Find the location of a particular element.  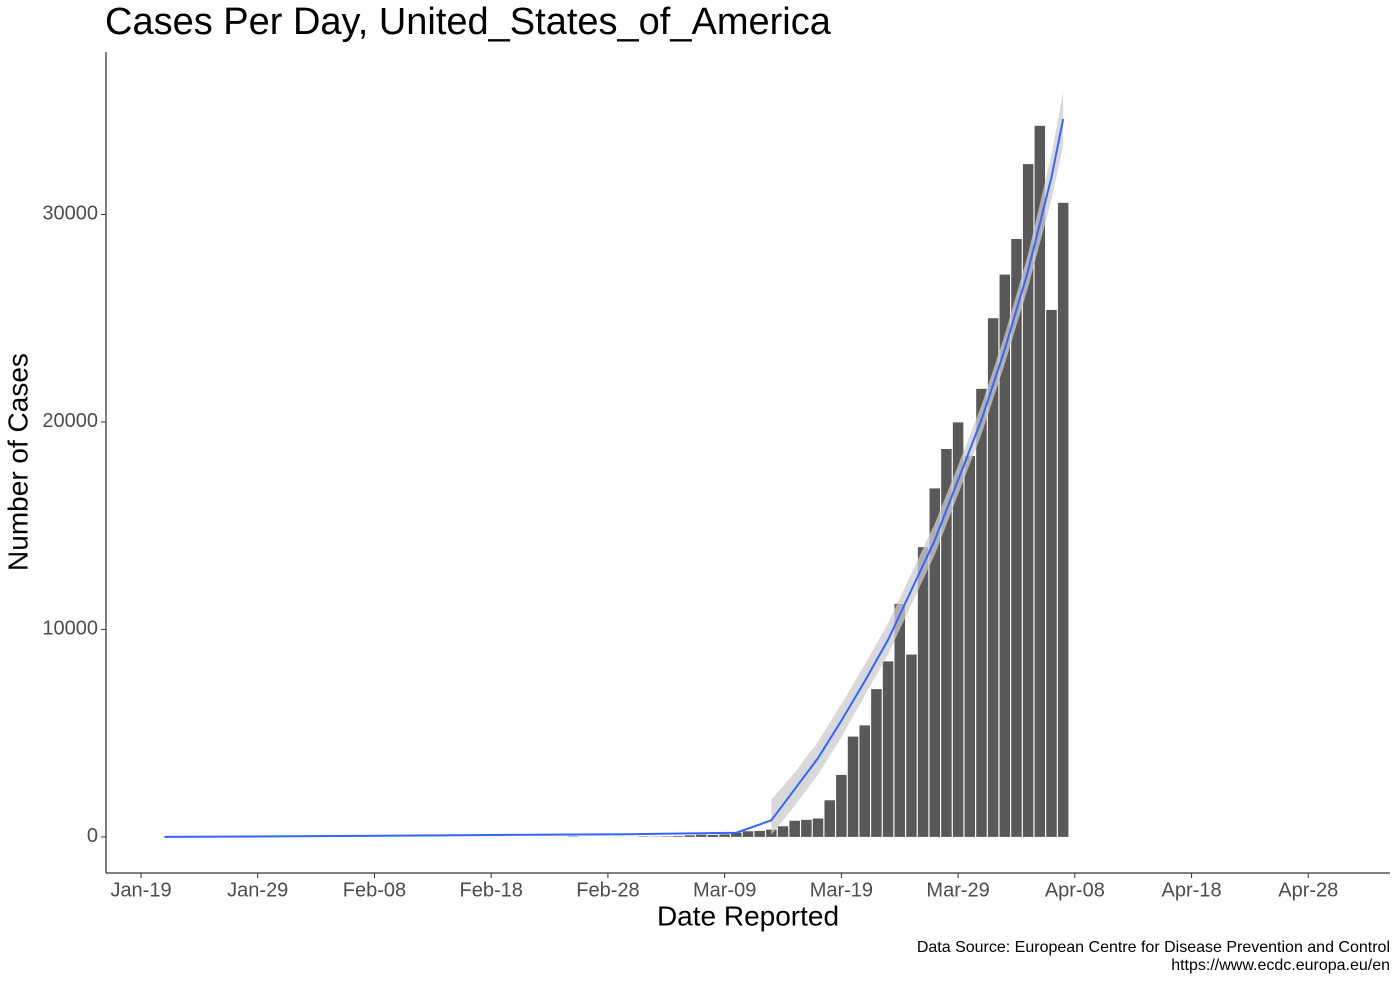

x-tick-label: Mar-09 is located at coordinates (724, 890).